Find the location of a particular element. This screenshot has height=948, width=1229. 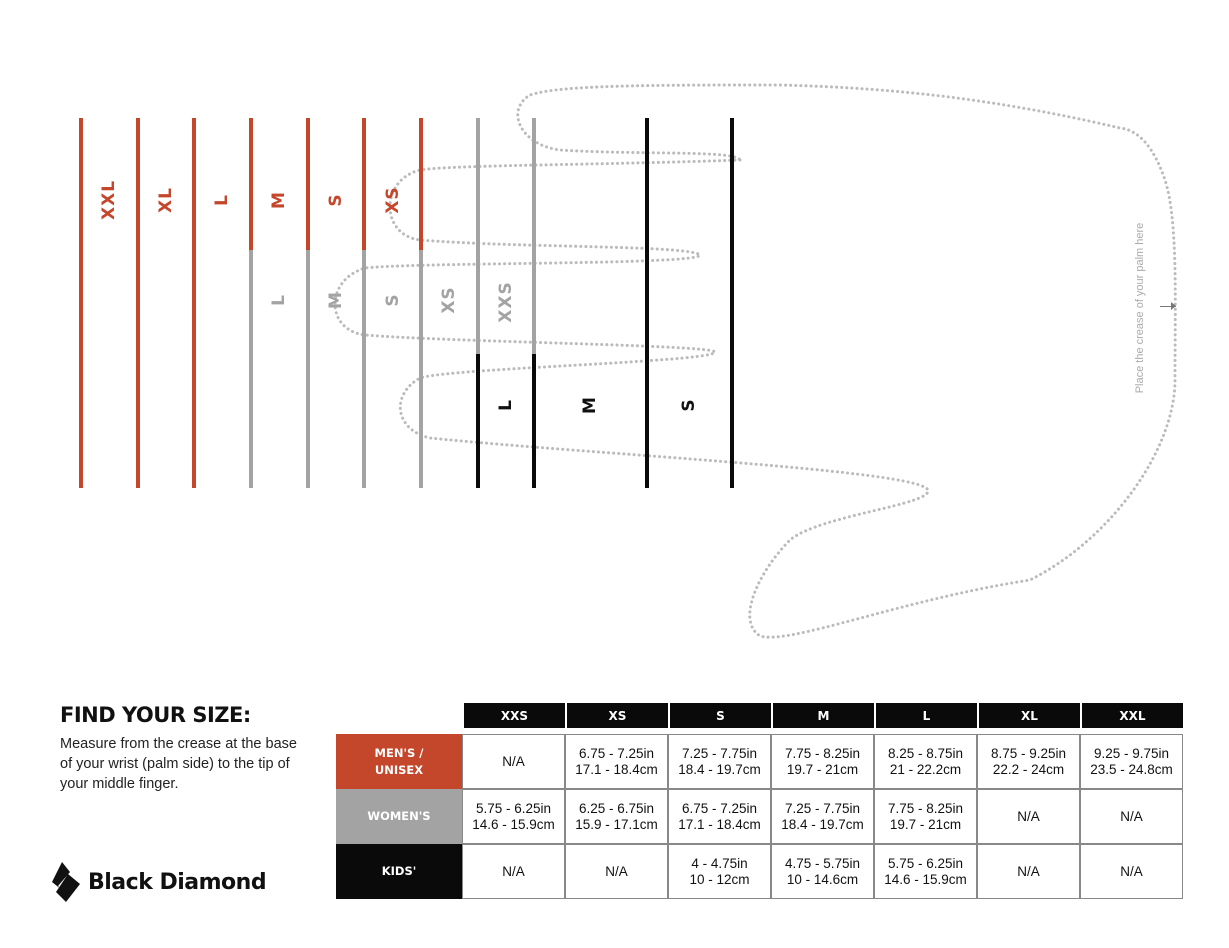

cell-line: 15.9 - 17.1cm is located at coordinates (616, 824).